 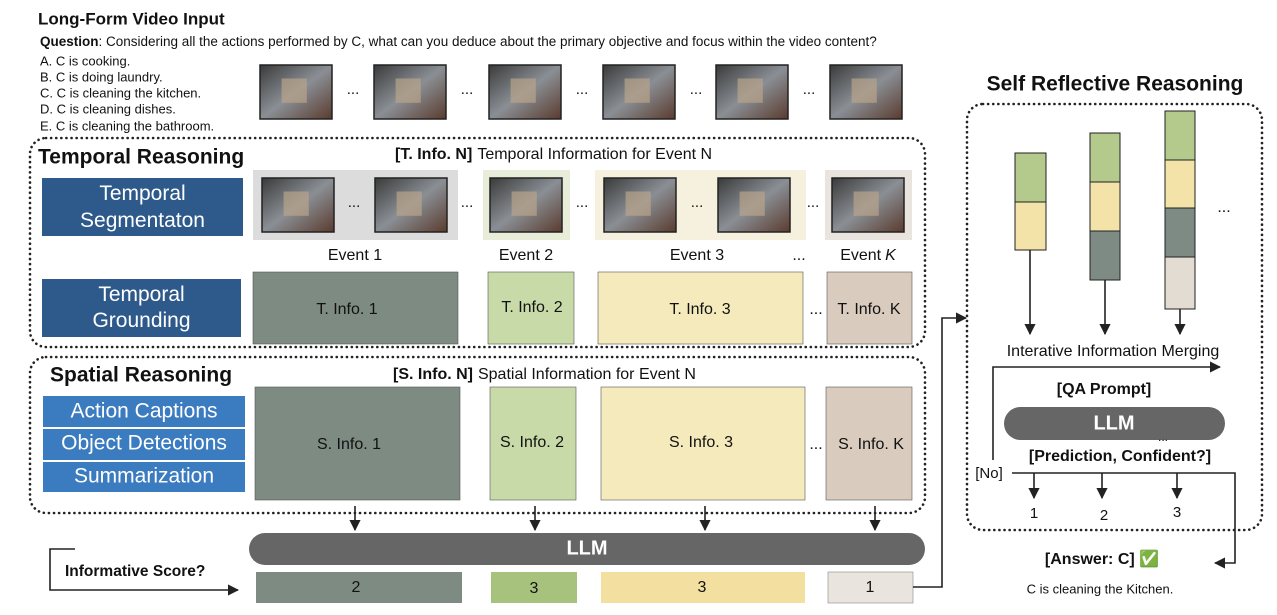 What do you see at coordinates (355, 255) in the screenshot?
I see `event-label: Event 1` at bounding box center [355, 255].